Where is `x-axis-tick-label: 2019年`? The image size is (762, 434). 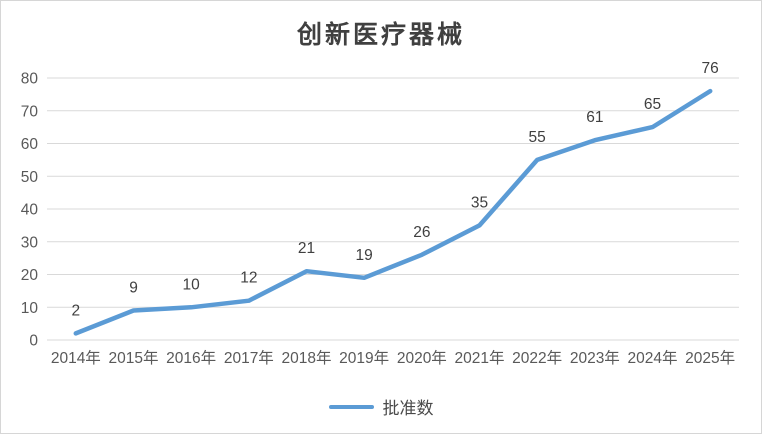 x-axis-tick-label: 2019年 is located at coordinates (364, 358).